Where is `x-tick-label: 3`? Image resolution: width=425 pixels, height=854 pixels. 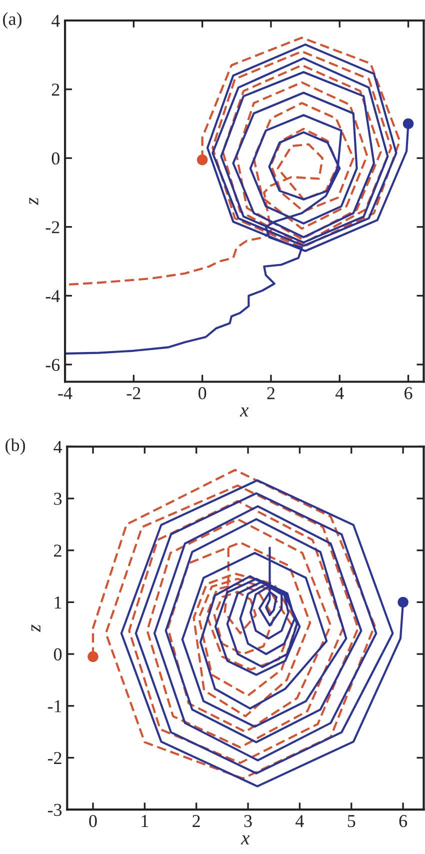 x-tick-label: 3 is located at coordinates (248, 821).